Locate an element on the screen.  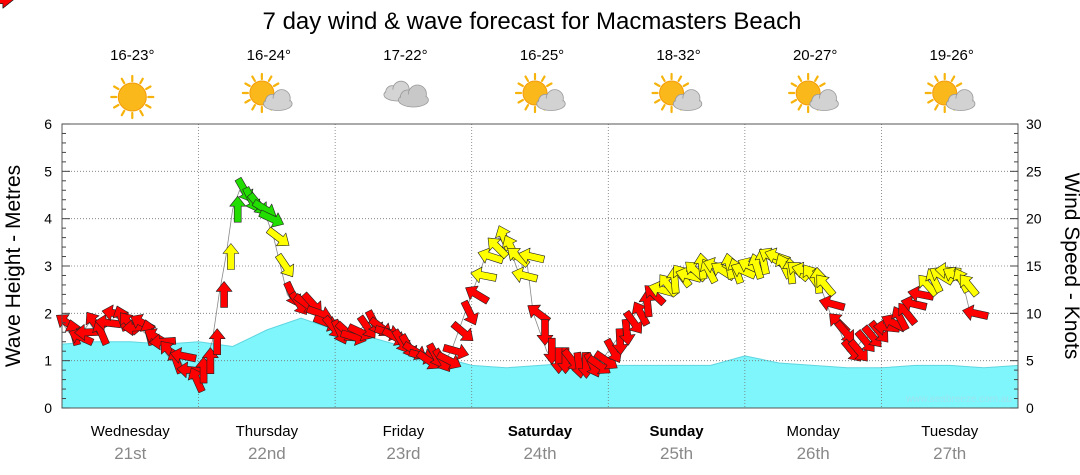
left-tick-label: 2 is located at coordinates (48, 313).